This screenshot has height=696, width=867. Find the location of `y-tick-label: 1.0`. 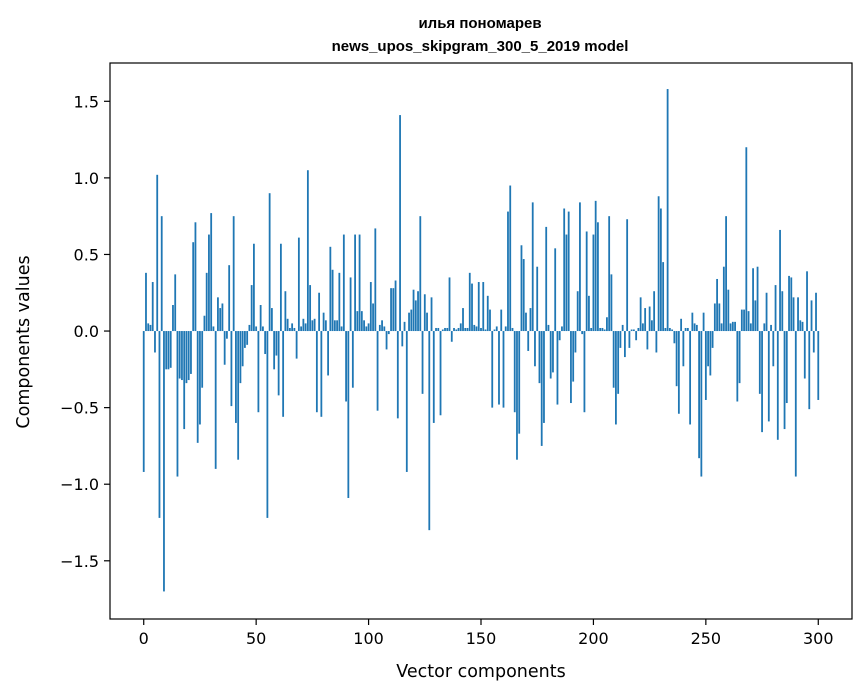

y-tick-label: 1.0 is located at coordinates (86, 178).